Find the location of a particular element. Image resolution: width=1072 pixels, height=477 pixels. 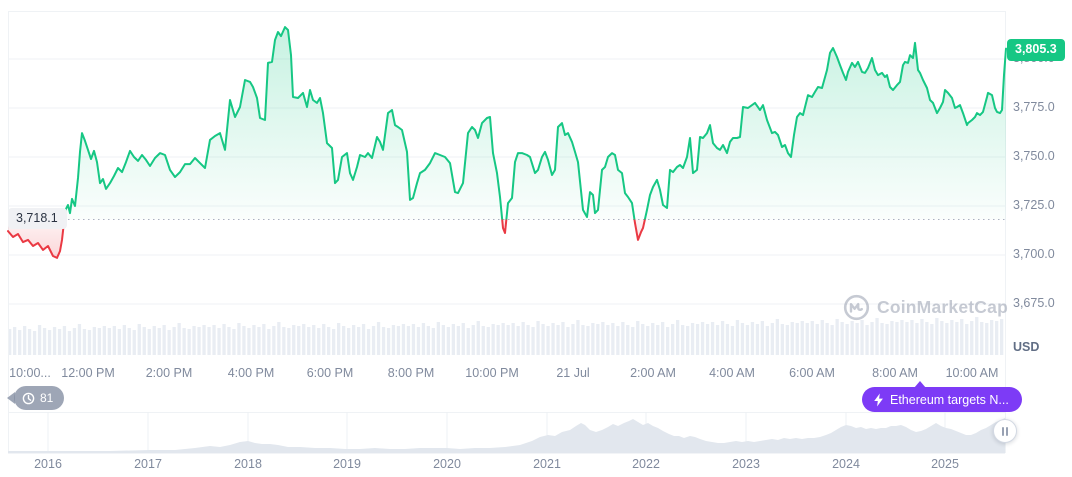

x-axis-tick: 2:00 AM is located at coordinates (653, 373).